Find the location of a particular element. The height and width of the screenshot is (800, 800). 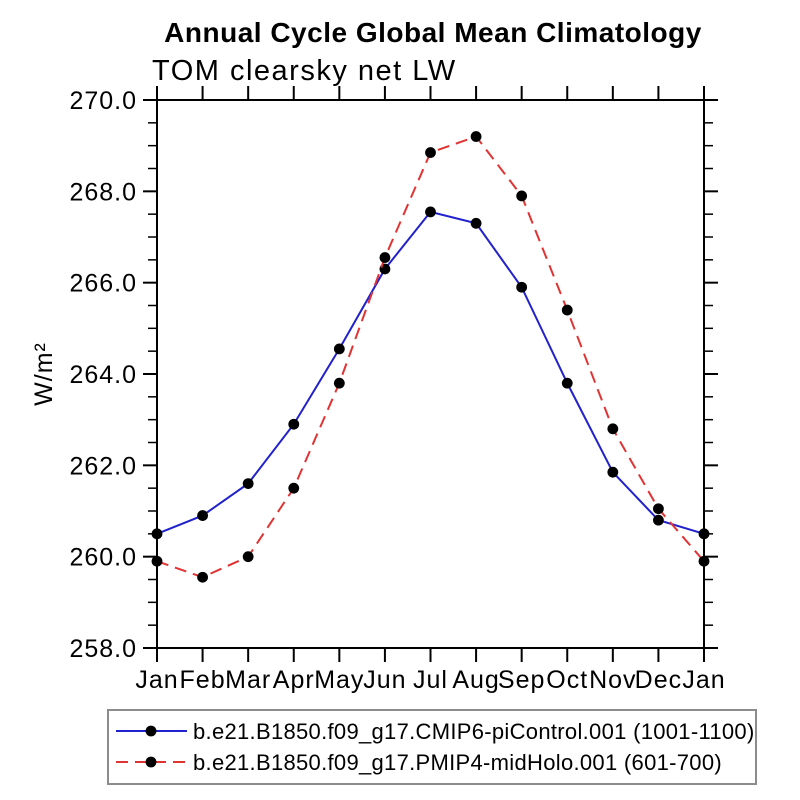

x-axis-label: Jul is located at coordinates (430, 680).